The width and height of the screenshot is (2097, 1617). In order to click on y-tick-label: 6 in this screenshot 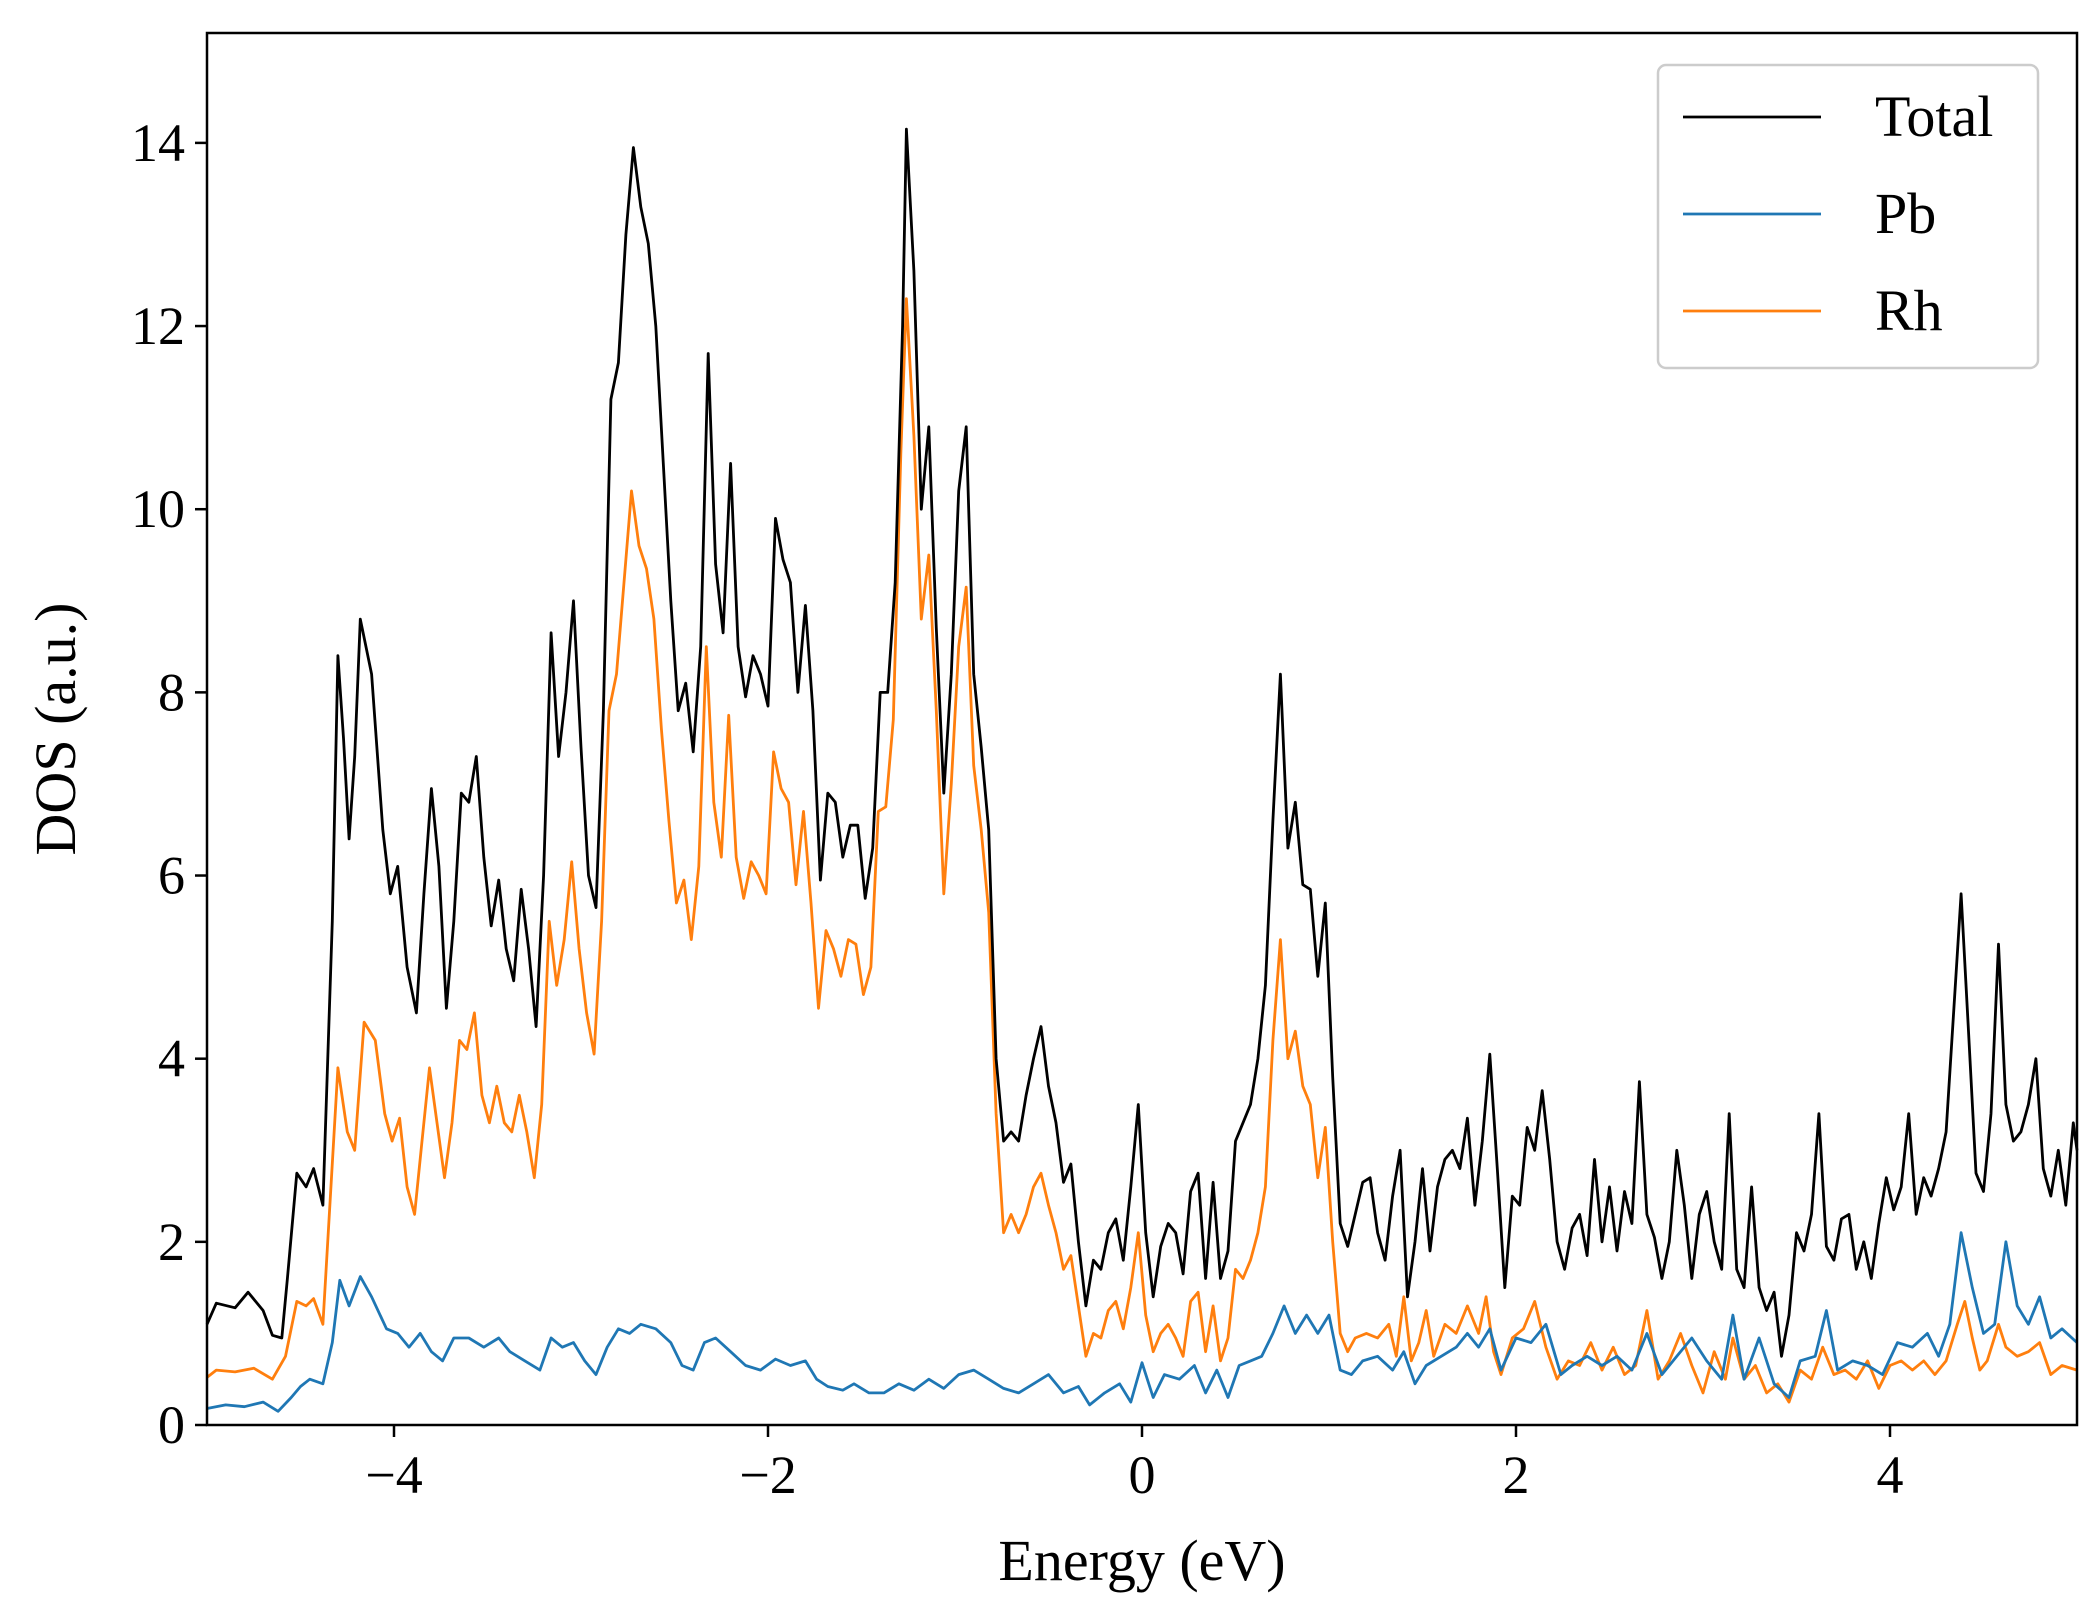, I will do `click(171, 876)`.